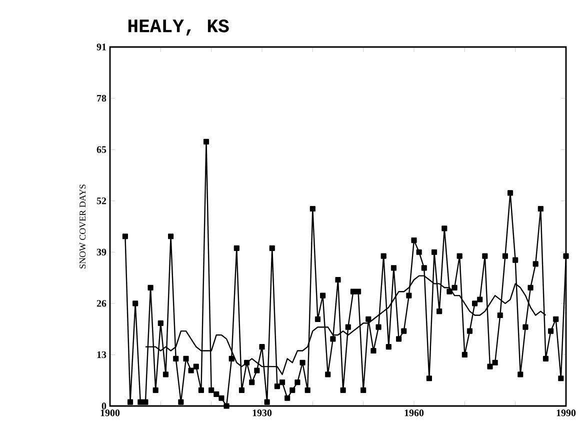  Describe the element at coordinates (110, 413) in the screenshot. I see `x-tick-label: 1900` at that location.